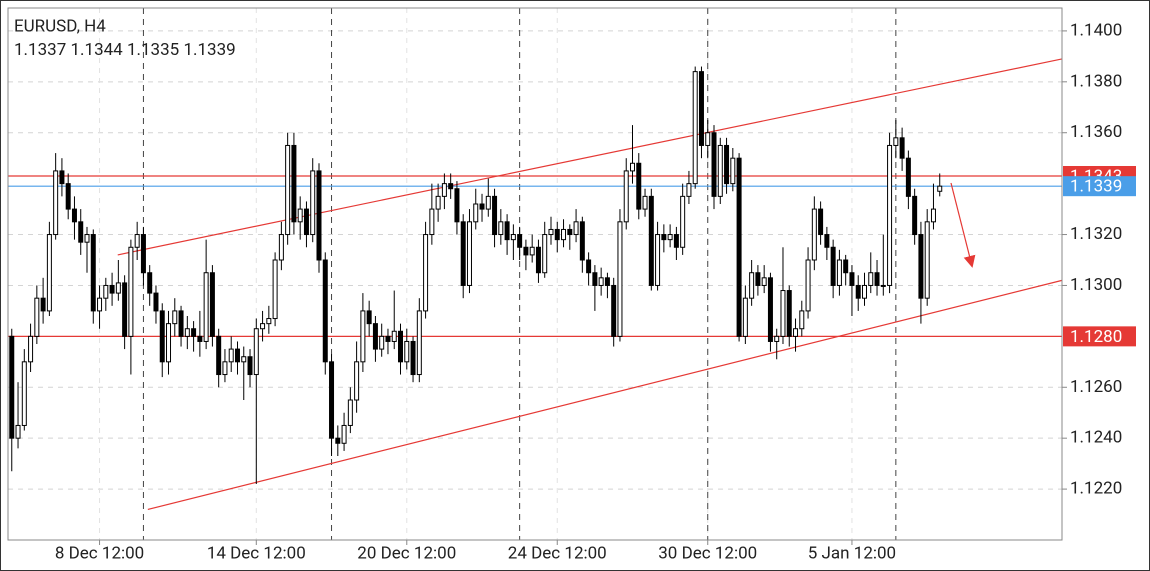 The width and height of the screenshot is (1150, 571). I want to click on x-tick-label: 5 Jan 12:00, so click(852, 553).